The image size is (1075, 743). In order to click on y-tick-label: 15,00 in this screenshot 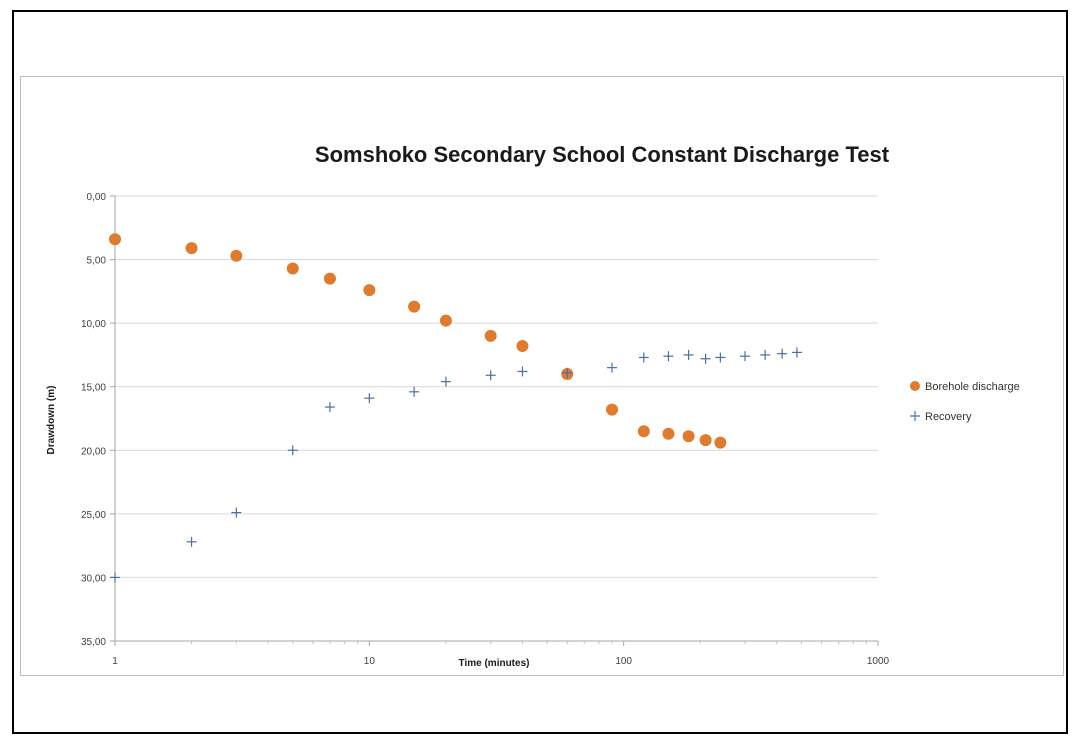, I will do `click(93, 388)`.